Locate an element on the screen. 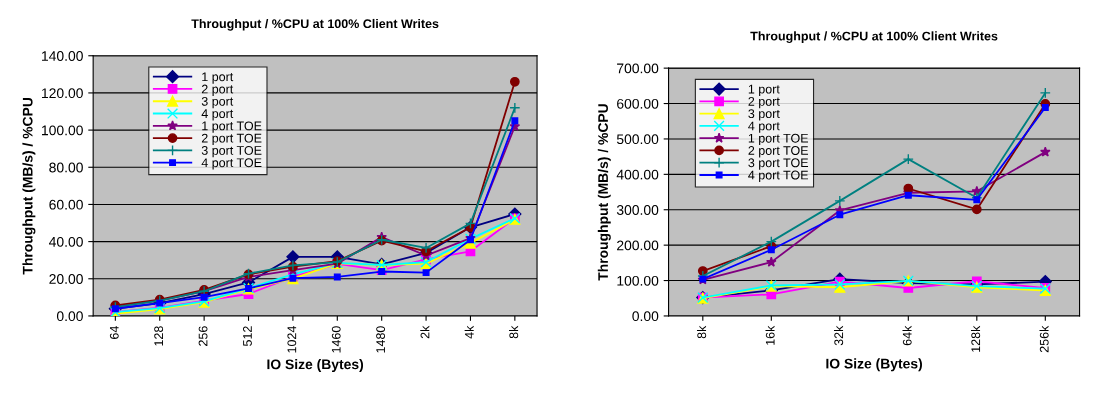 This screenshot has width=1096, height=413. y-tick-label: 20.00 is located at coordinates (66, 279).